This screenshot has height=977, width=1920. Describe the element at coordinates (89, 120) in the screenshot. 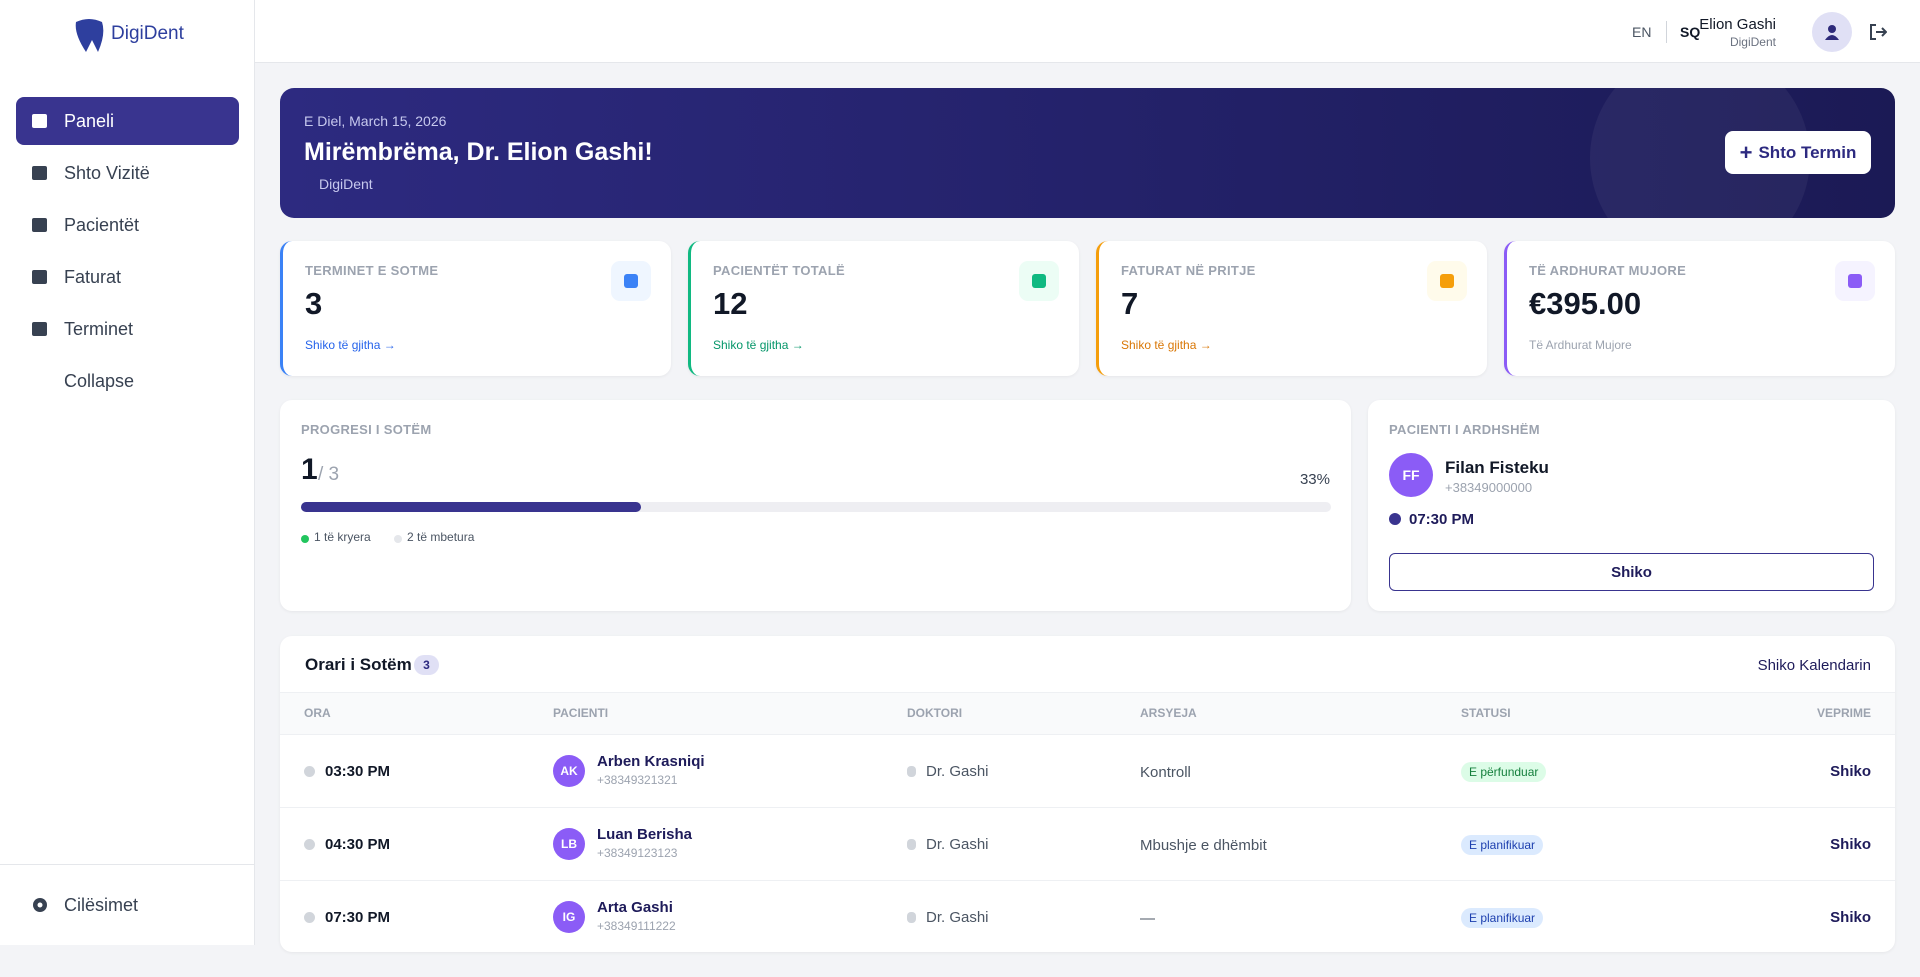

I see `nav-label: Paneli` at that location.